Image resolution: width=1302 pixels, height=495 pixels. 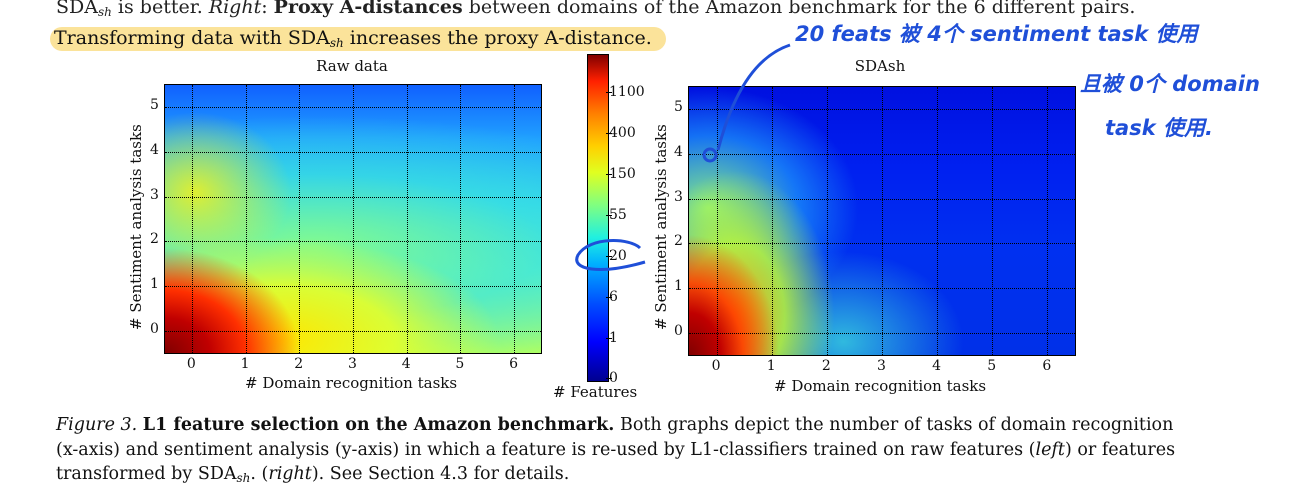 What do you see at coordinates (612, 378) in the screenshot?
I see `colorbar-tick-label: 0` at bounding box center [612, 378].